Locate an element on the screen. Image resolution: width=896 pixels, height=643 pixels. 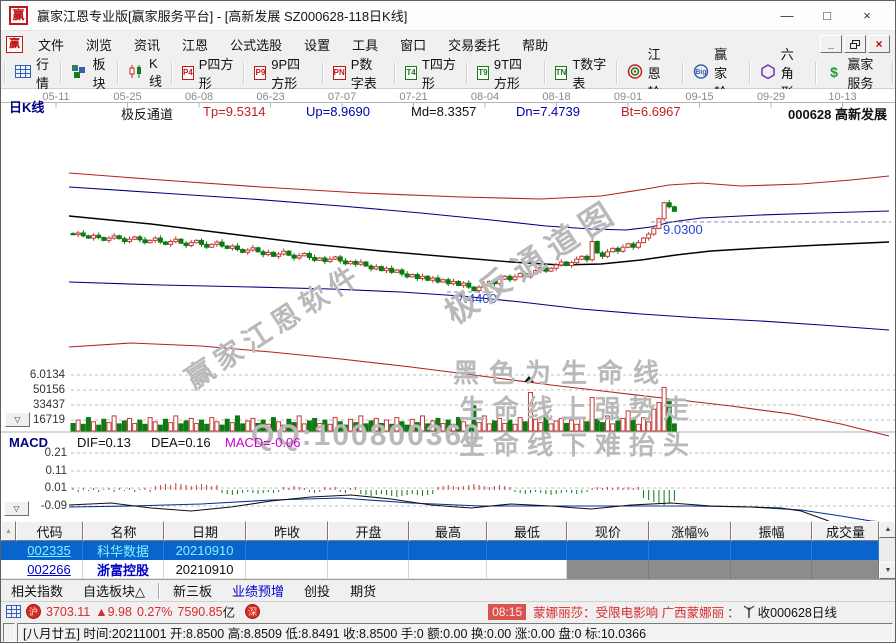
tab-新三板: 新三板 is located at coordinates (193, 591).